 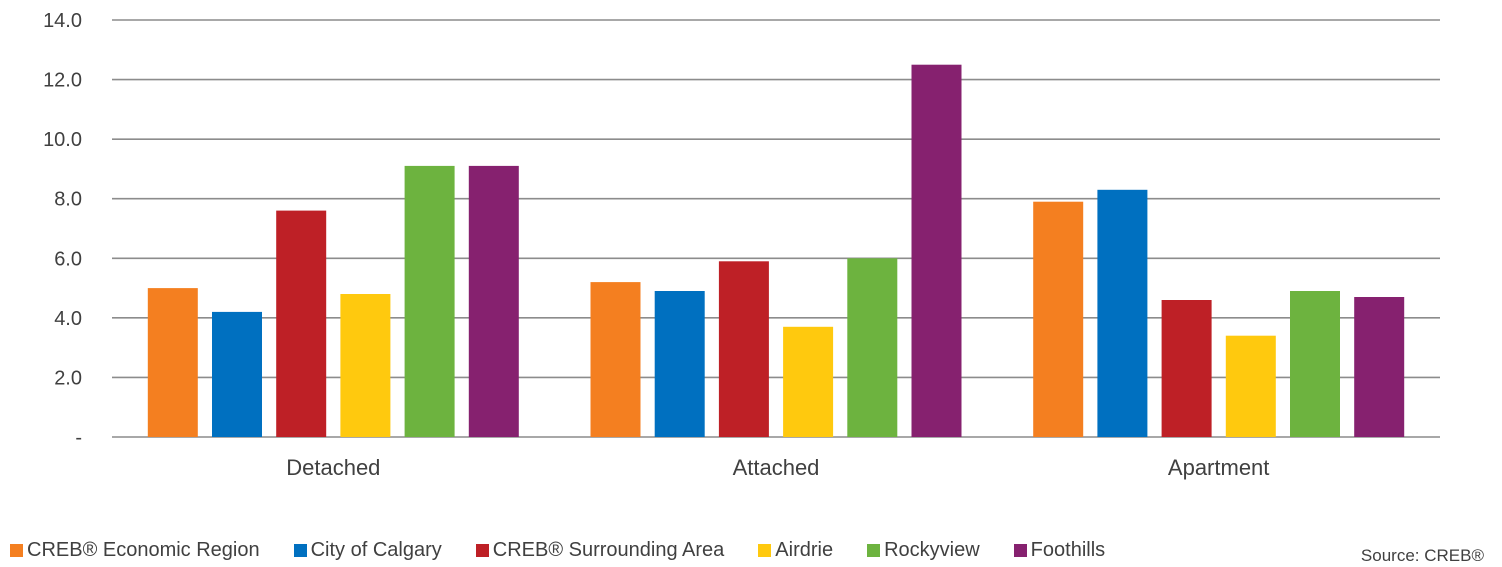 I want to click on y-tick-label: 6.0, so click(x=68, y=259).